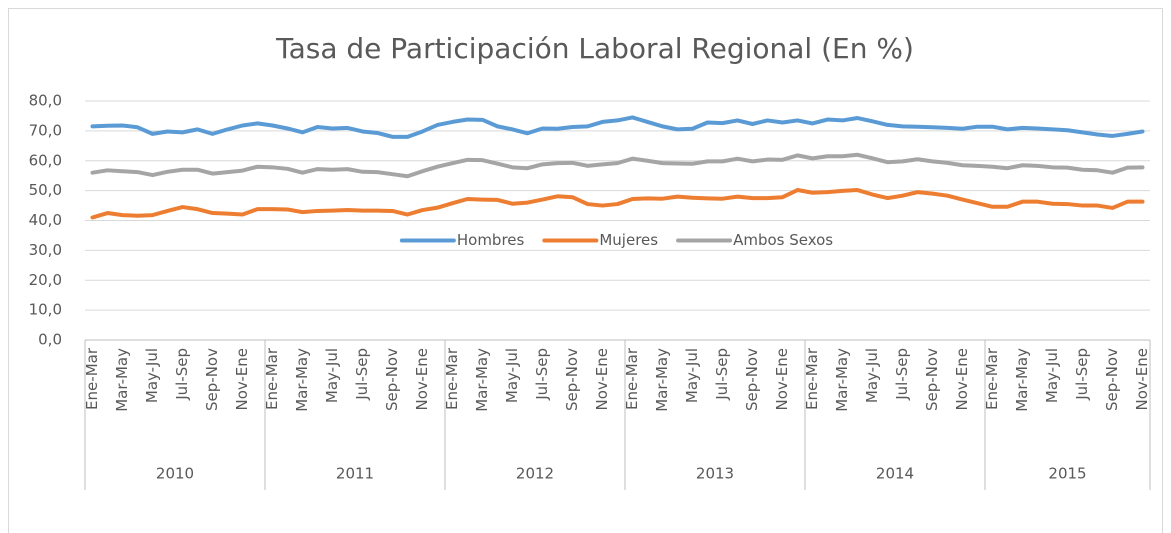 The height and width of the screenshot is (533, 1171). What do you see at coordinates (355, 474) in the screenshot?
I see `group-label: 2011` at bounding box center [355, 474].